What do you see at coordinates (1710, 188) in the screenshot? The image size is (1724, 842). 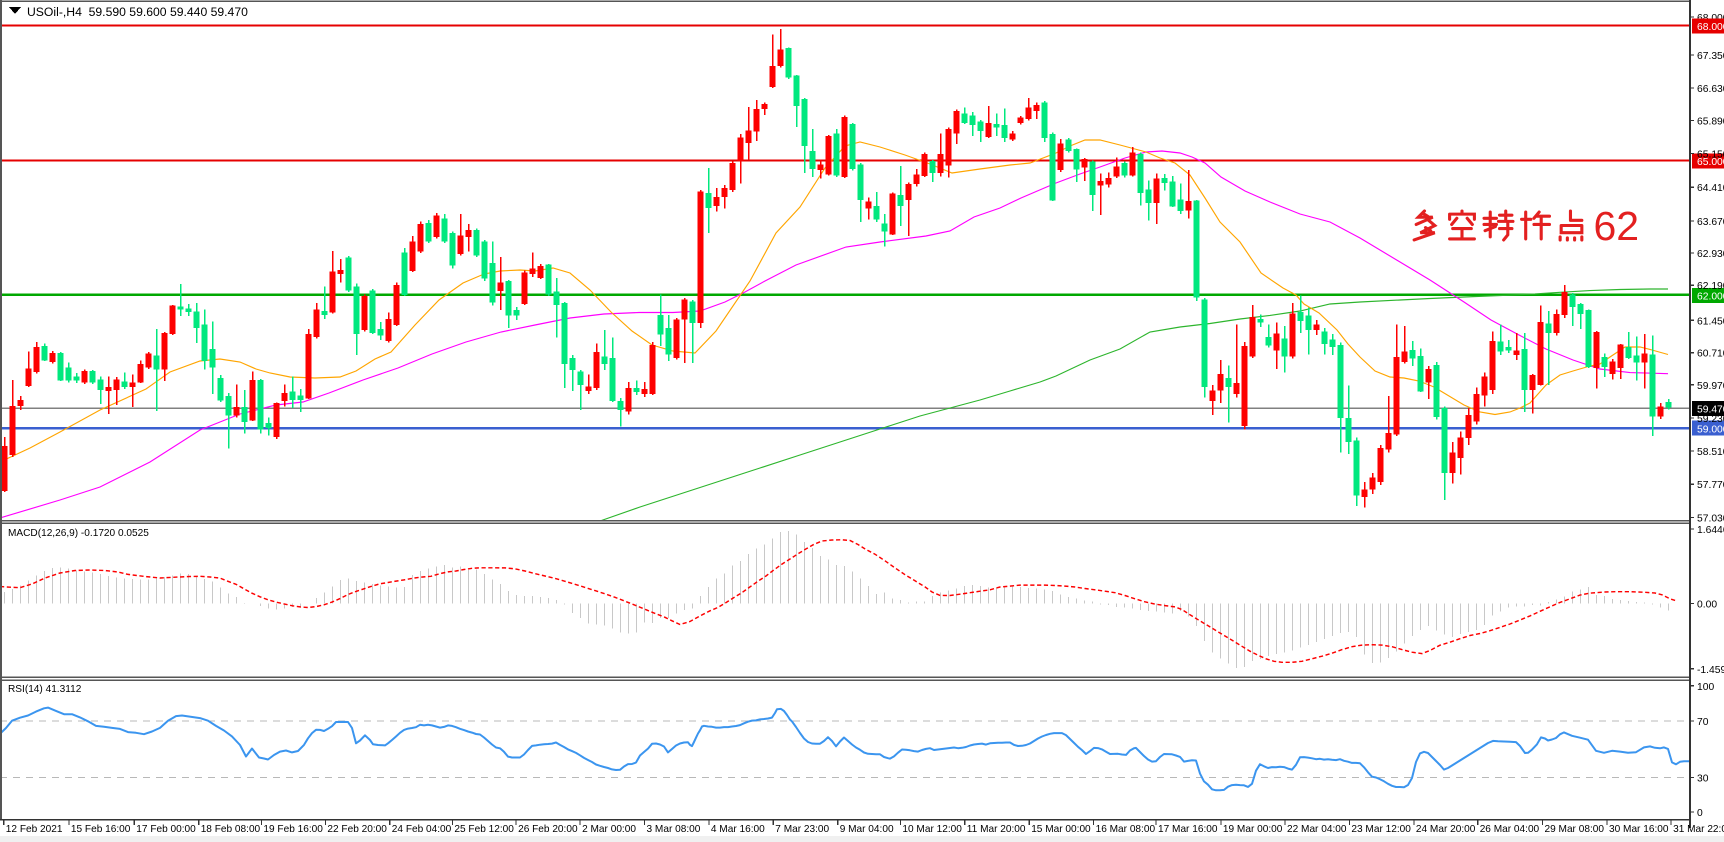 I see `svg-text: 64.410` at bounding box center [1710, 188].